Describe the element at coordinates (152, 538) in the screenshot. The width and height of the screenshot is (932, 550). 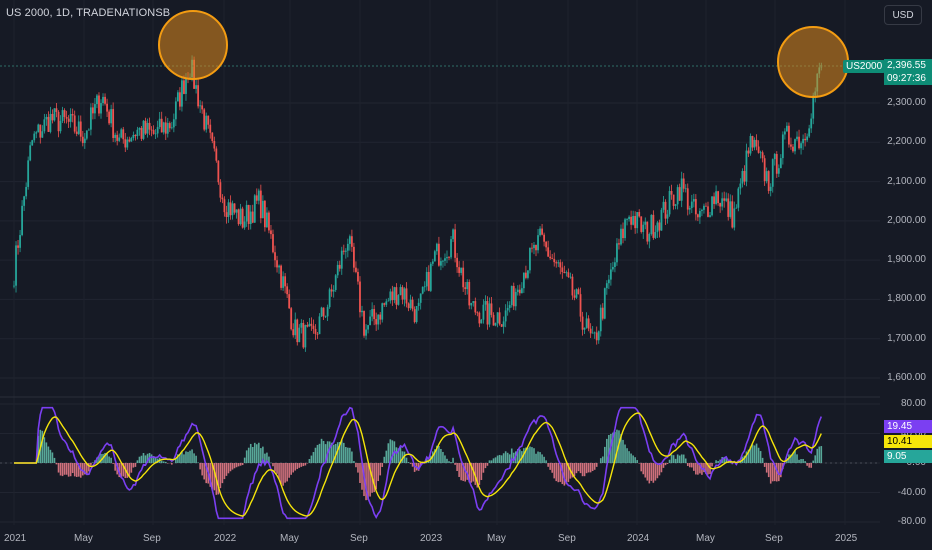
I see `time-axis-tick: Sep` at that location.